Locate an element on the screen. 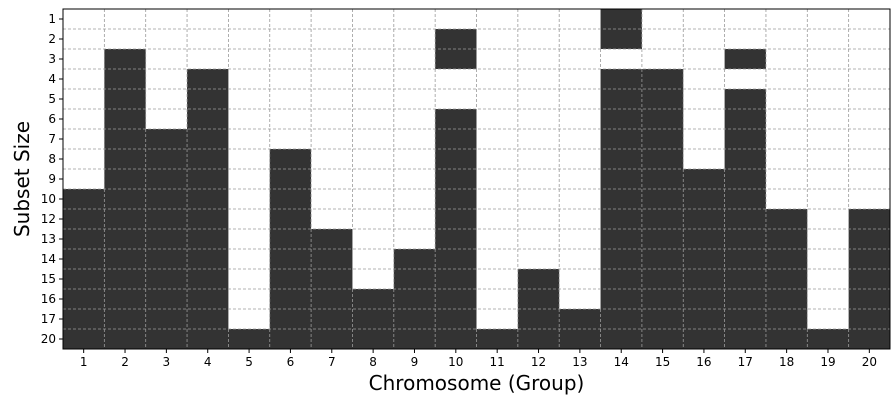  y-tick-label: 17 is located at coordinates (48, 319).